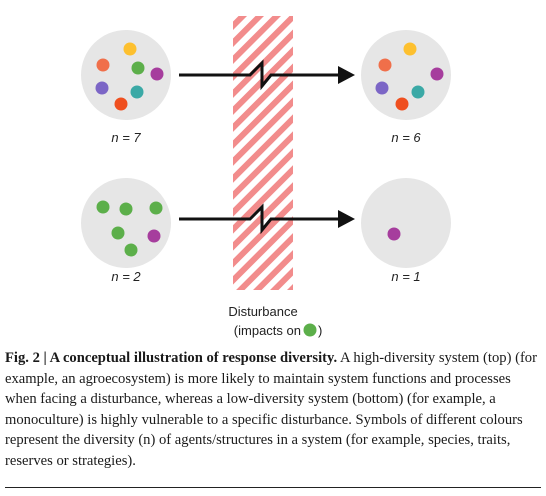  I want to click on system-circle-top-after, so click(406, 75).